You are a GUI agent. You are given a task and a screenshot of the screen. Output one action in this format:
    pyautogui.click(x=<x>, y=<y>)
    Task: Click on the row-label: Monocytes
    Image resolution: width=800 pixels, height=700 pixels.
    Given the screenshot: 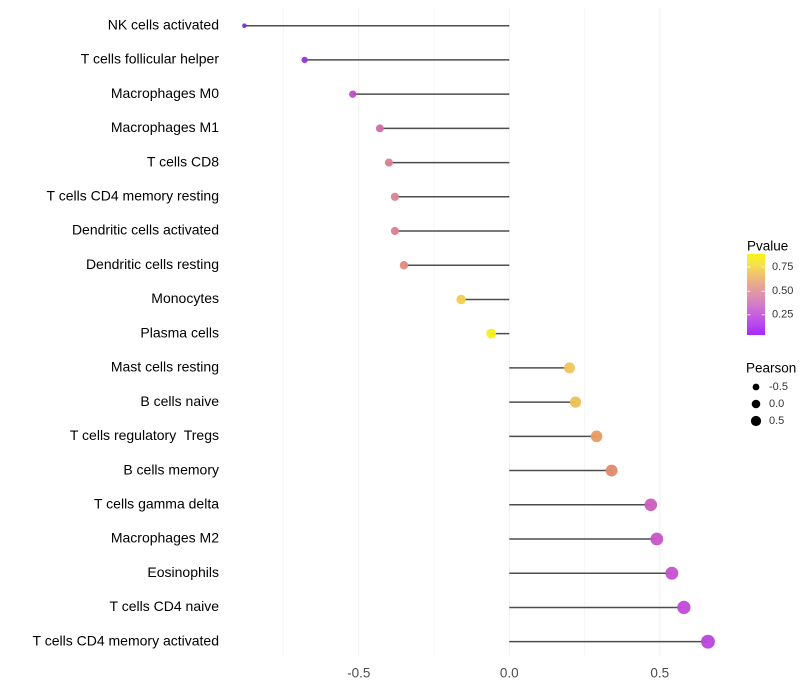 What is the action you would take?
    pyautogui.click(x=185, y=298)
    